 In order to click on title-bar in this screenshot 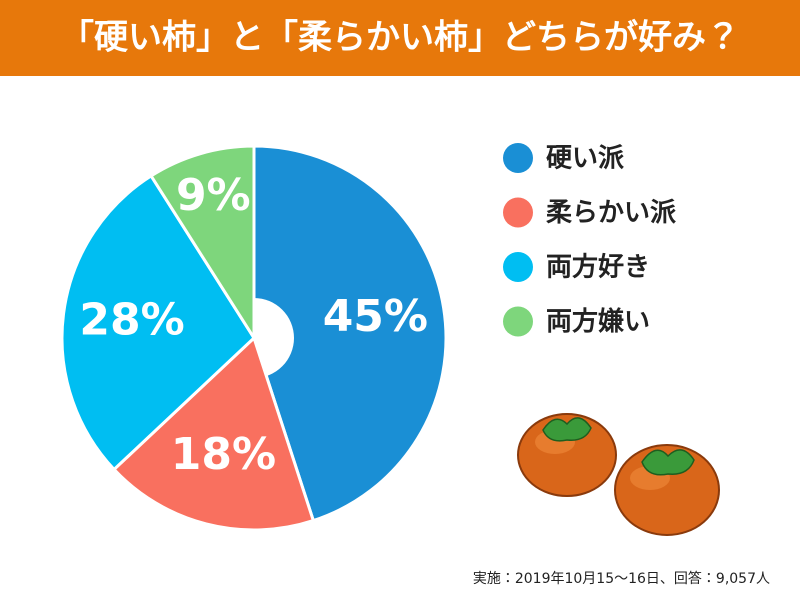, I will do `click(400, 38)`.